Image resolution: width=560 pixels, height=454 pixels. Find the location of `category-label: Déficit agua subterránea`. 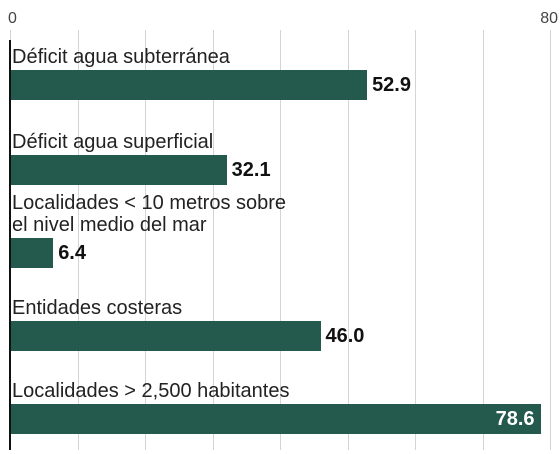

category-label: Déficit agua subterránea is located at coordinates (121, 57).